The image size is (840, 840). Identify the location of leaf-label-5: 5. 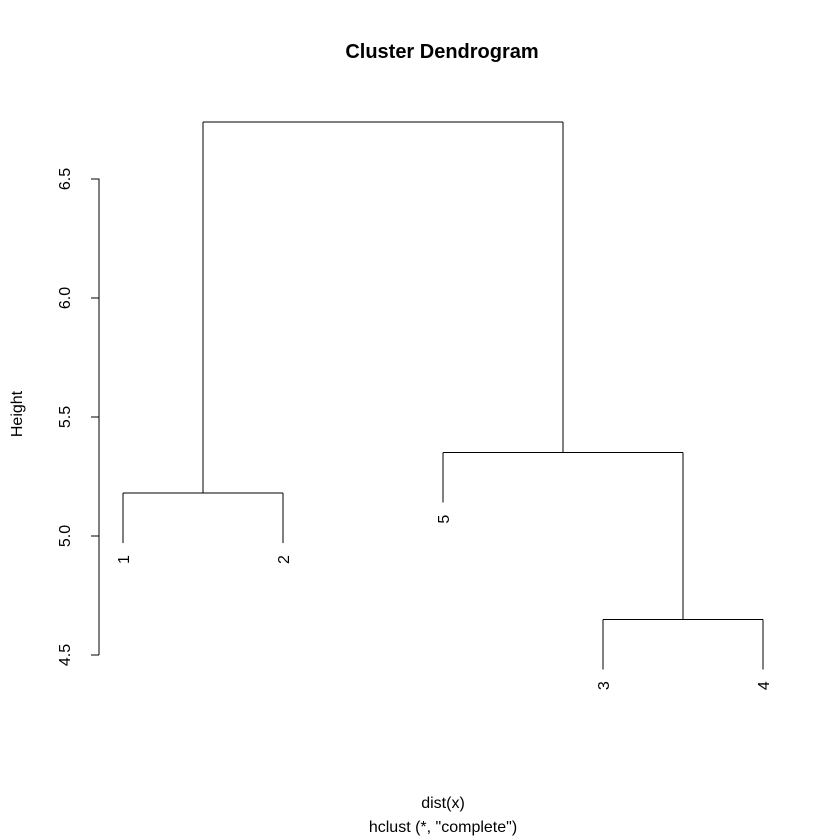
(444, 519).